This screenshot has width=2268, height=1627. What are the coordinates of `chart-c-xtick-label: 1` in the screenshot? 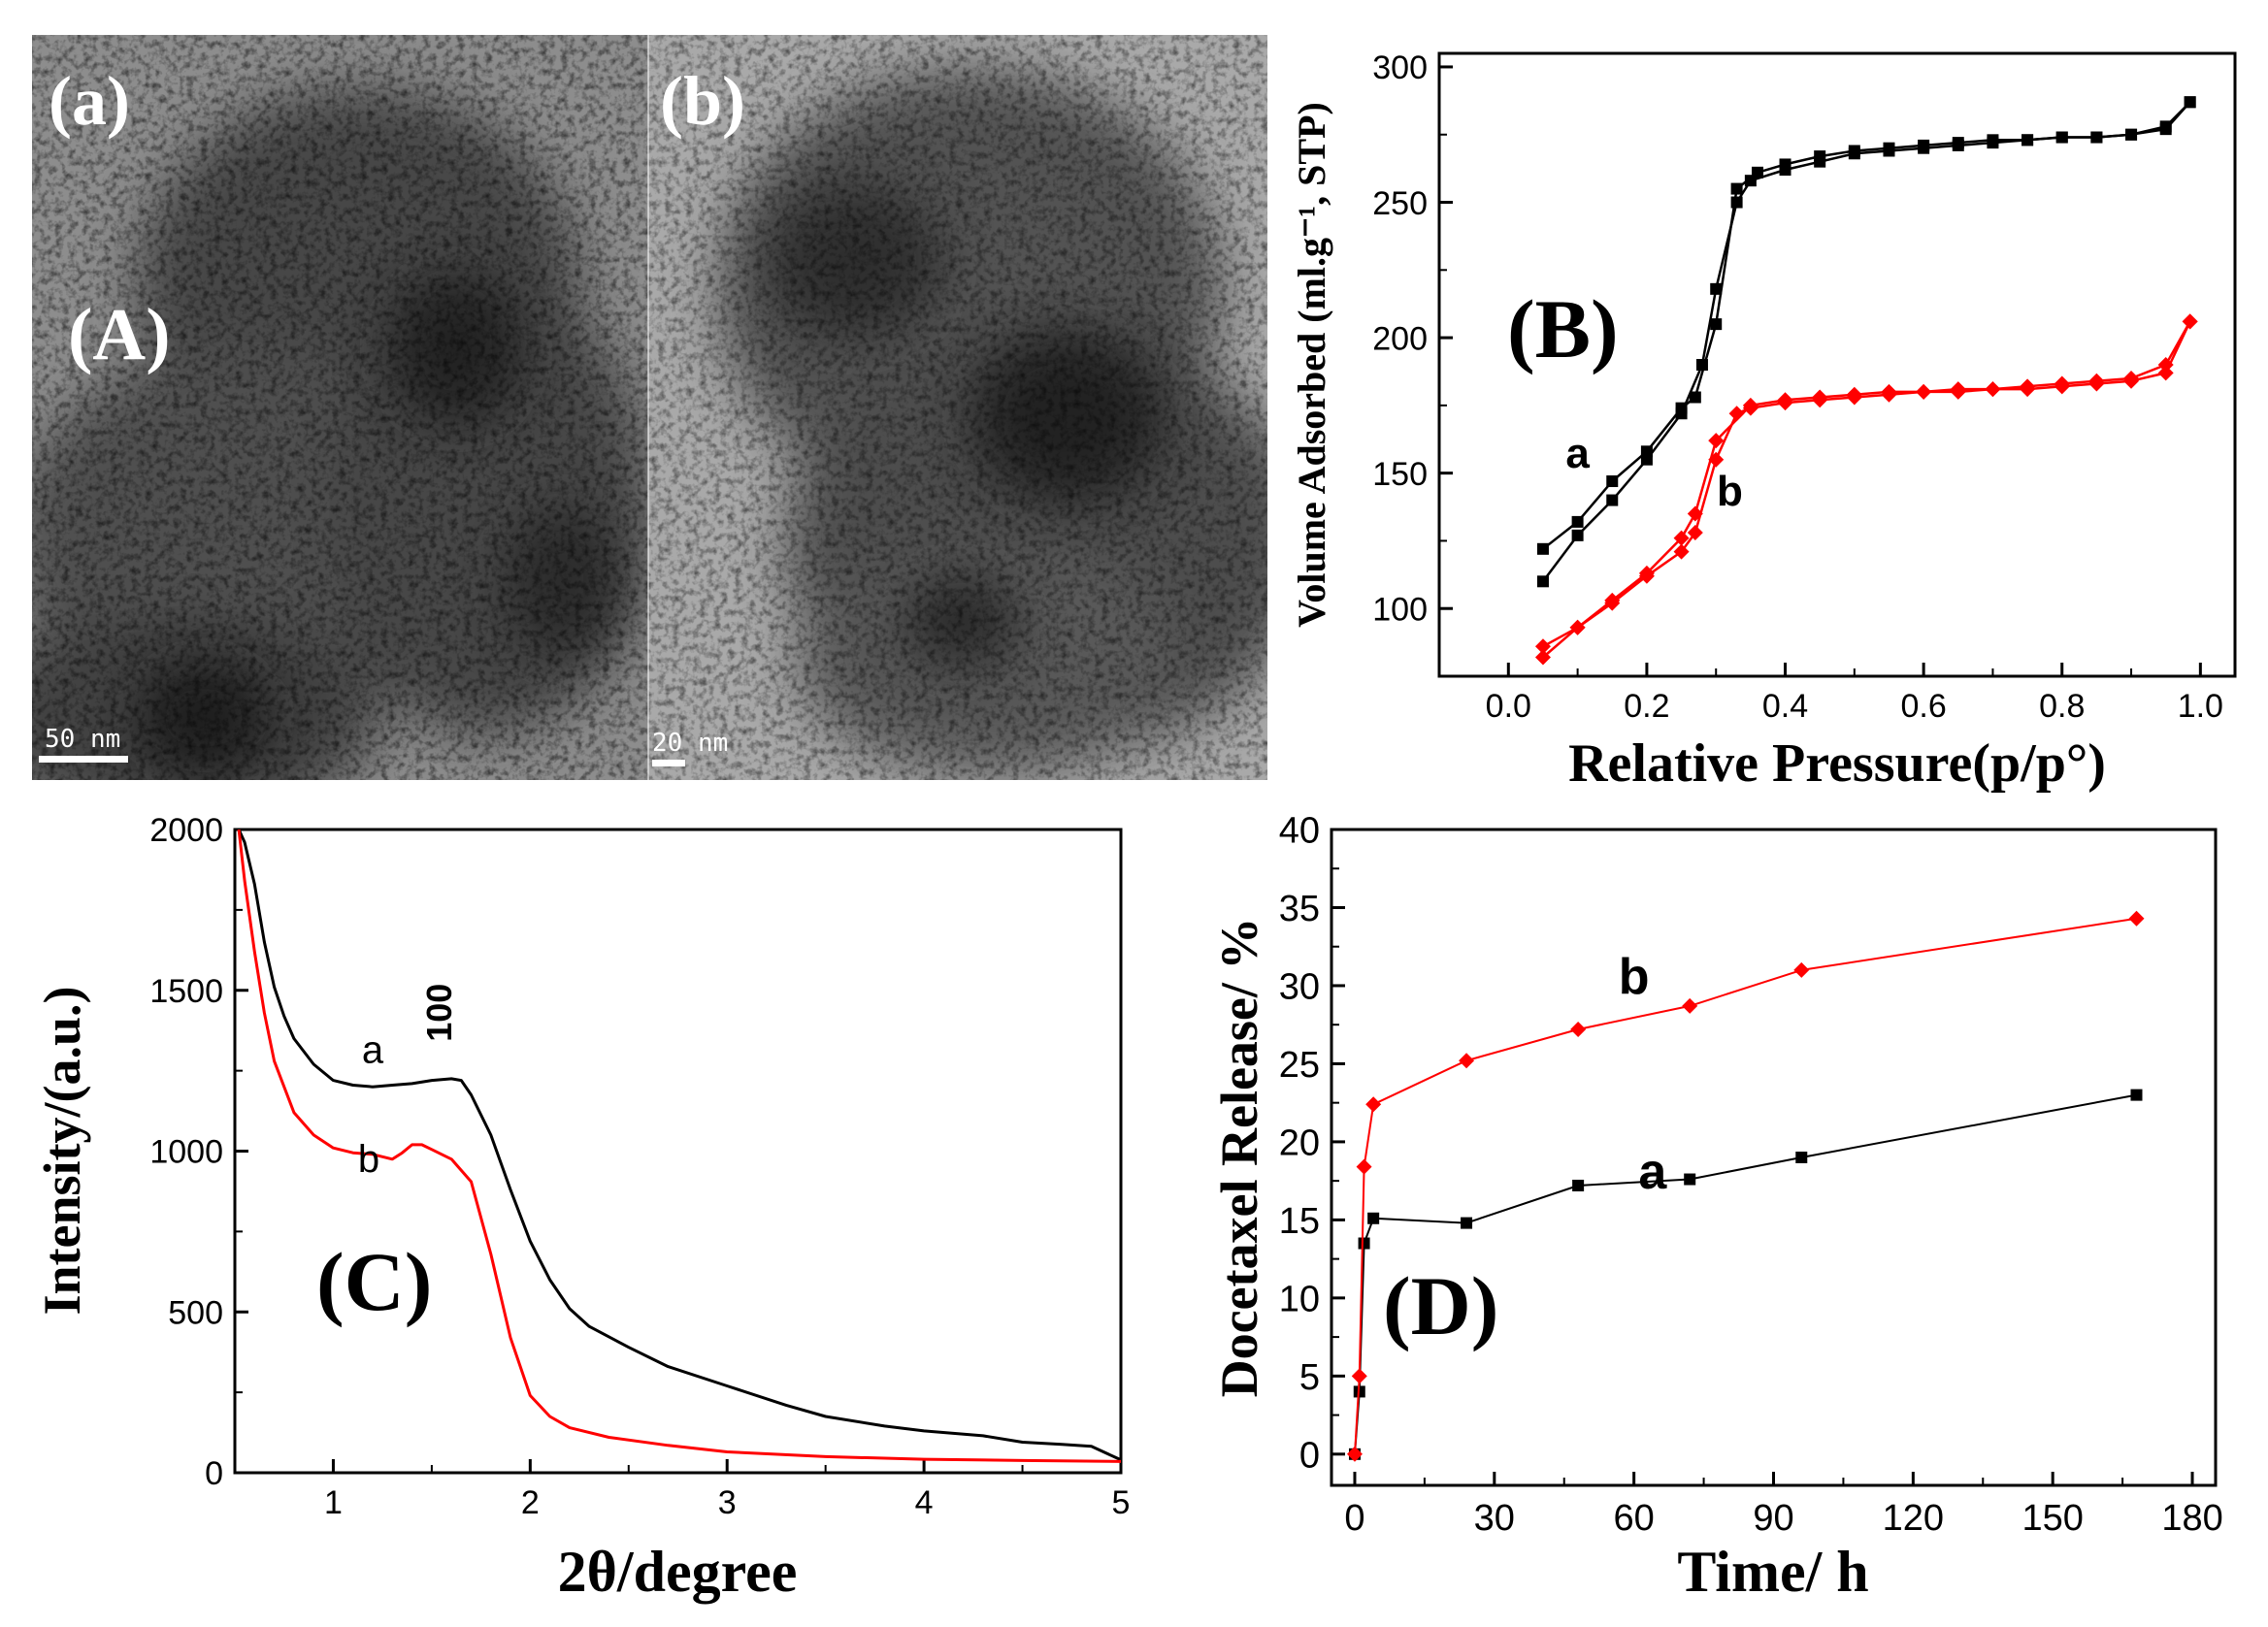 It's located at (334, 1502).